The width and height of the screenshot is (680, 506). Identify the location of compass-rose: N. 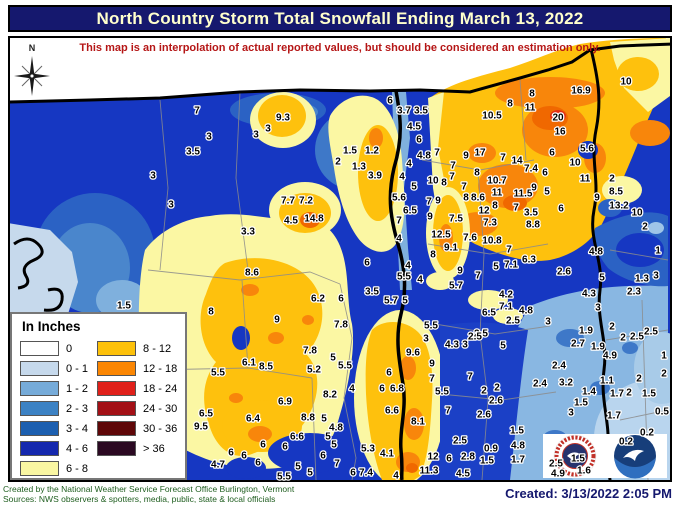
(32, 69).